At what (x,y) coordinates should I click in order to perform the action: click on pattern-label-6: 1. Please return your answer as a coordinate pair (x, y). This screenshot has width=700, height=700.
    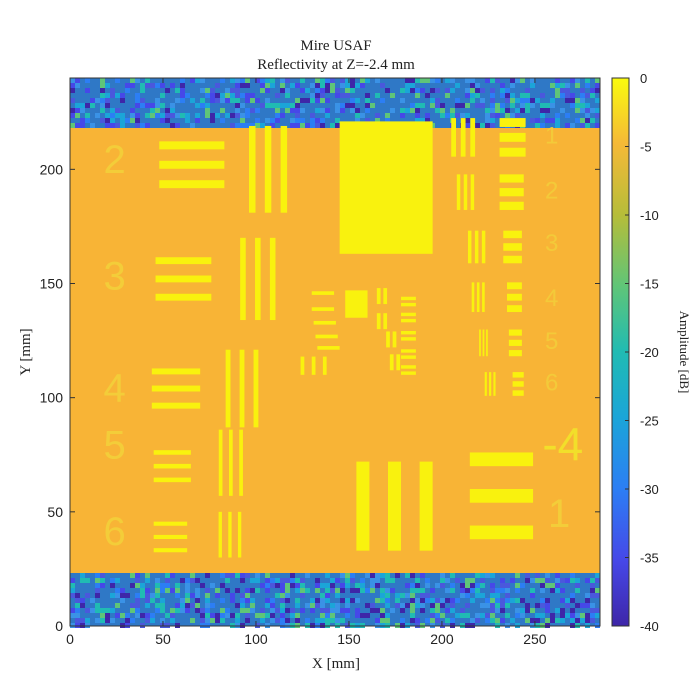
    Looking at the image, I should click on (559, 514).